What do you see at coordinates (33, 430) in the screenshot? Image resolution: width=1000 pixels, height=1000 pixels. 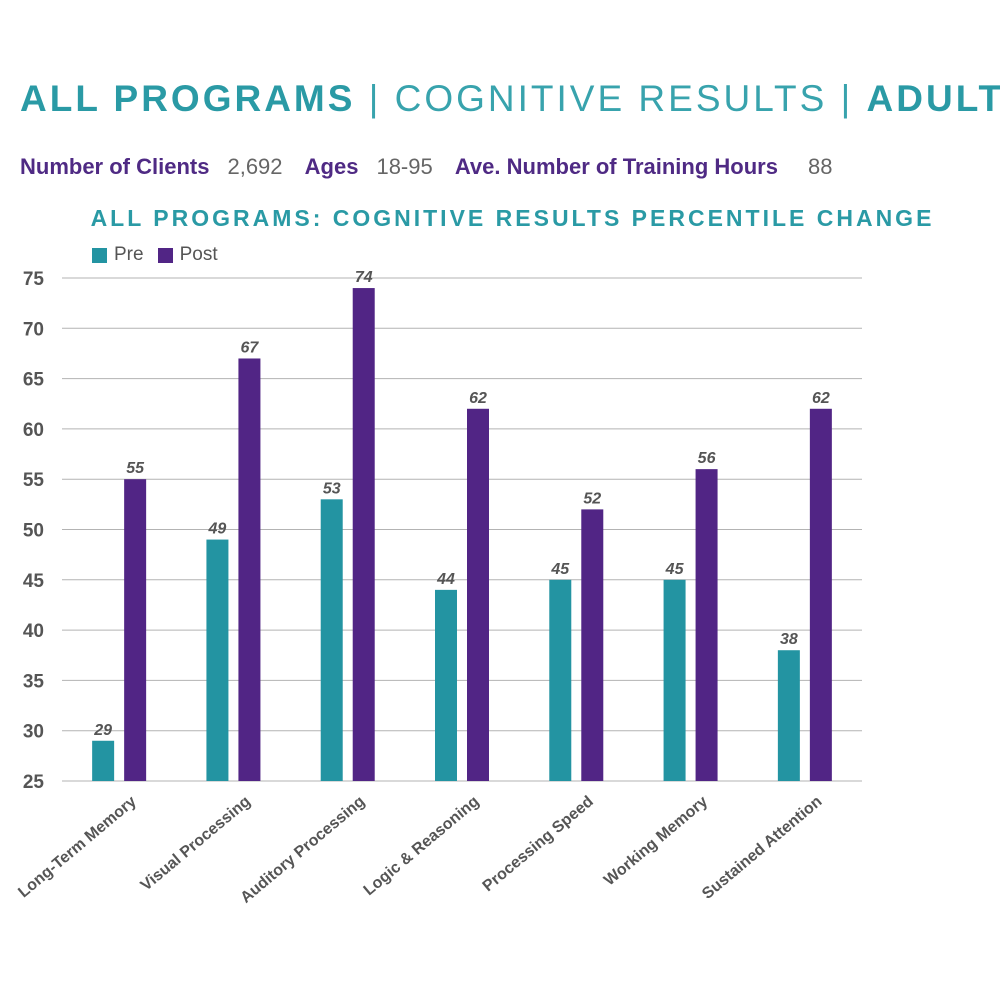 I see `y-tick-label: 60` at bounding box center [33, 430].